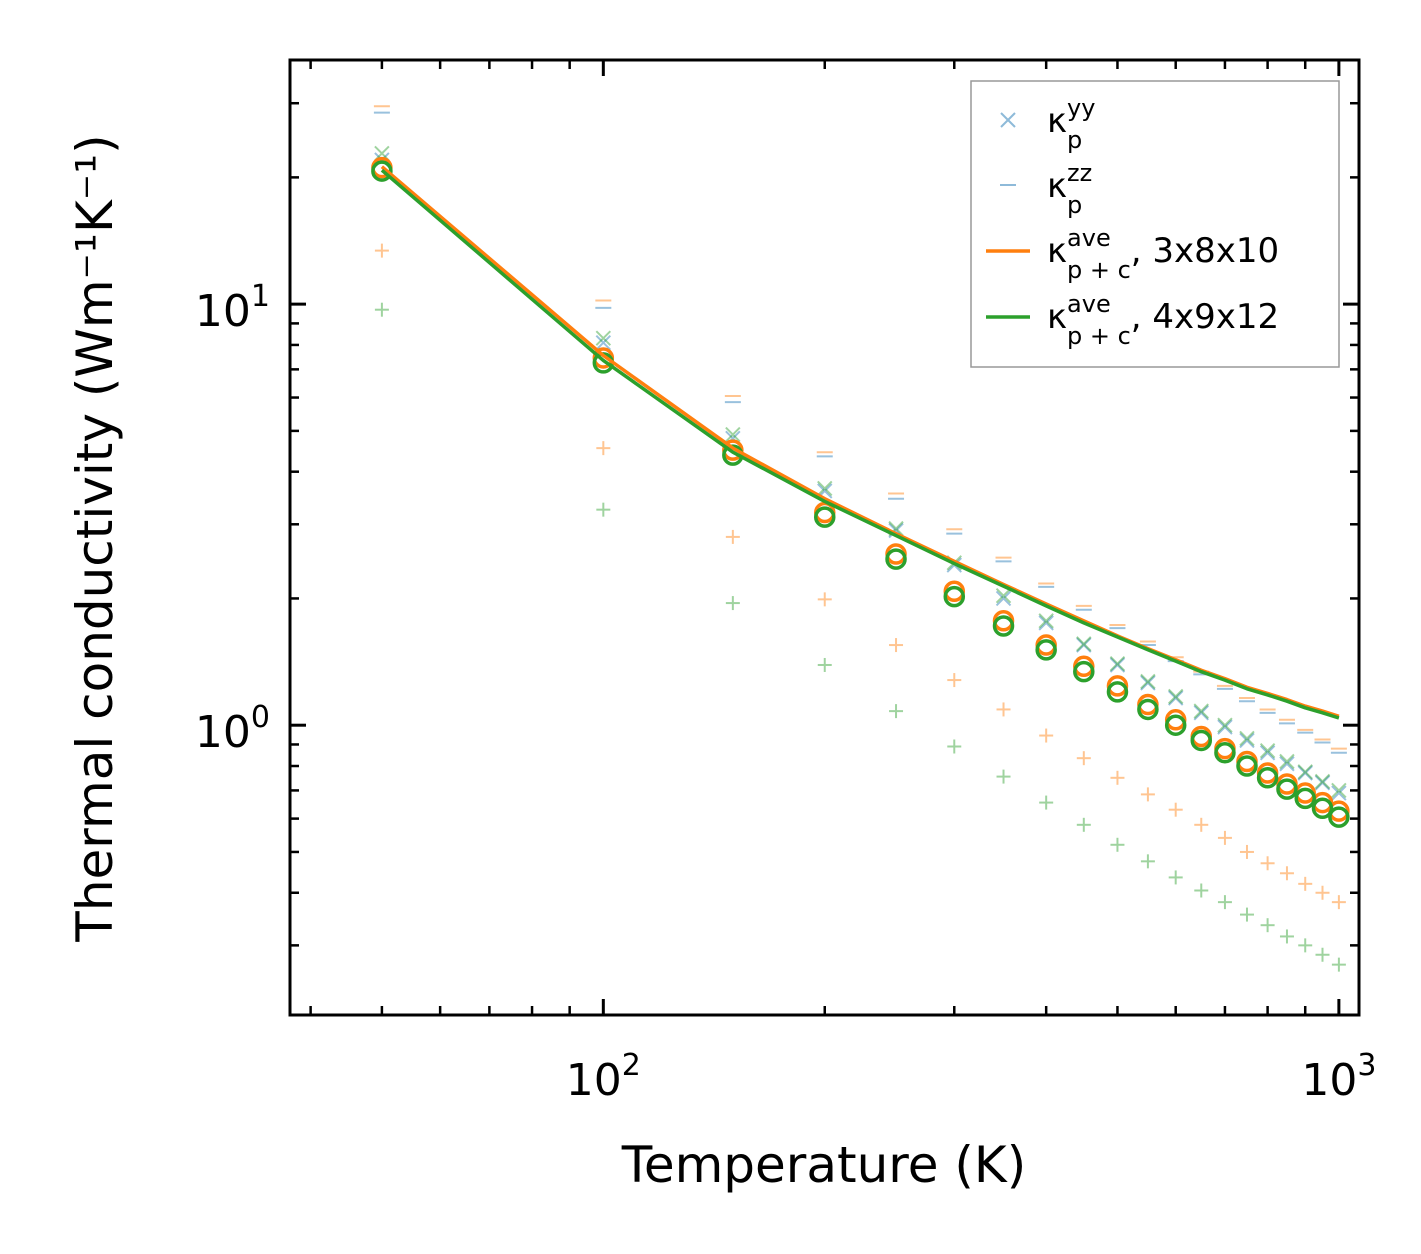 The width and height of the screenshot is (1421, 1254). Describe the element at coordinates (260, 717) in the screenshot. I see `tick-exponent: 0` at that location.